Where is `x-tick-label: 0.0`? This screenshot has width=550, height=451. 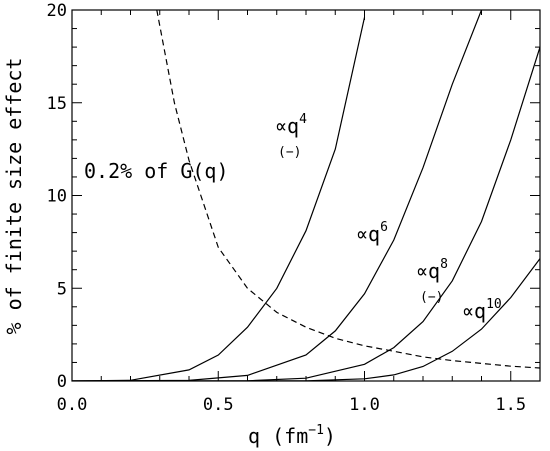 x-tick-label: 0.0 is located at coordinates (72, 405).